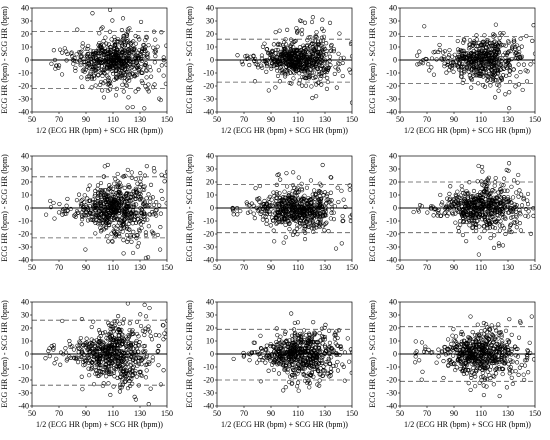 The image size is (550, 440). What do you see at coordinates (427, 267) in the screenshot?
I see `x-tick-label: 70` at bounding box center [427, 267].